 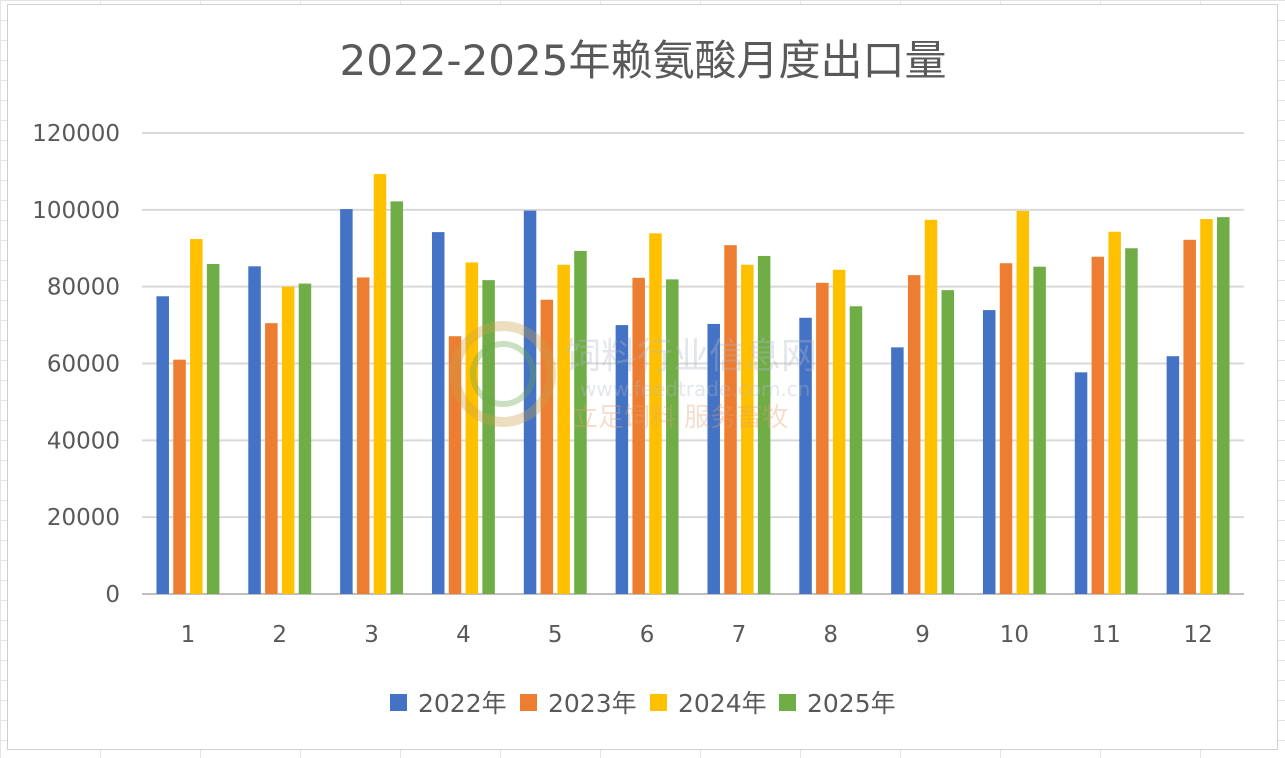 What do you see at coordinates (279, 635) in the screenshot?
I see `x-tick-label: 2` at bounding box center [279, 635].